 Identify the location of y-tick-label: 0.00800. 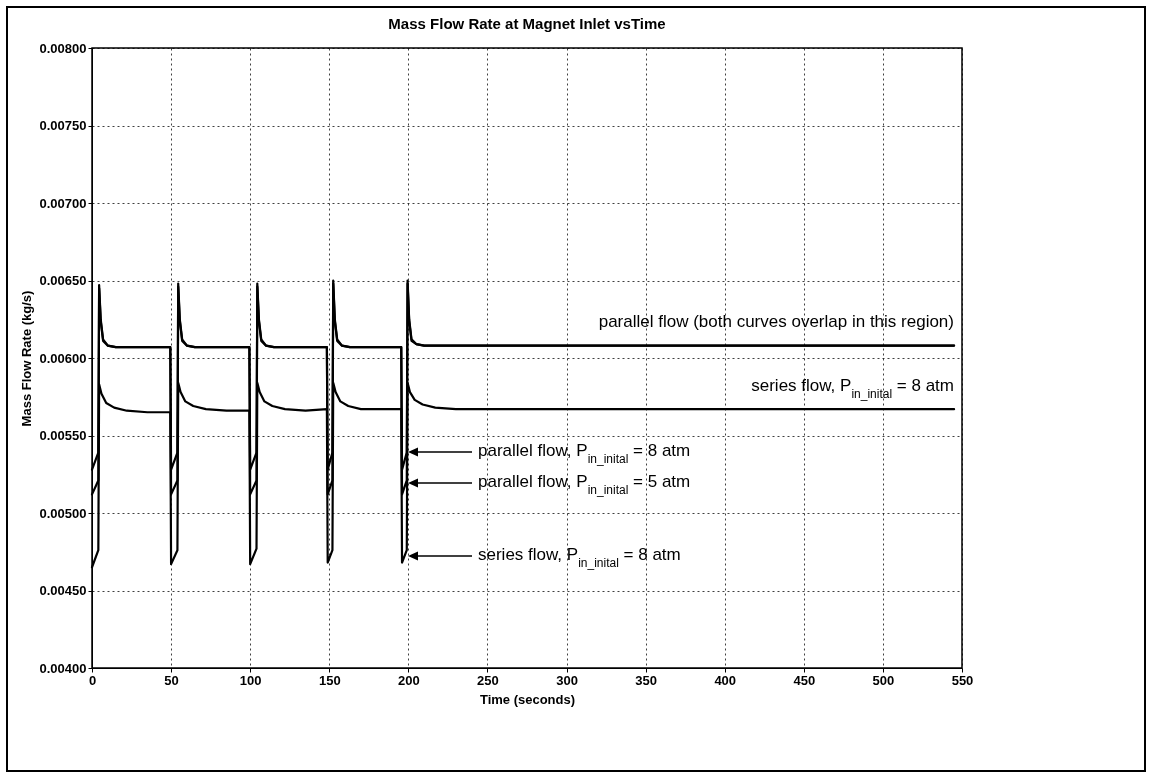
(63, 48).